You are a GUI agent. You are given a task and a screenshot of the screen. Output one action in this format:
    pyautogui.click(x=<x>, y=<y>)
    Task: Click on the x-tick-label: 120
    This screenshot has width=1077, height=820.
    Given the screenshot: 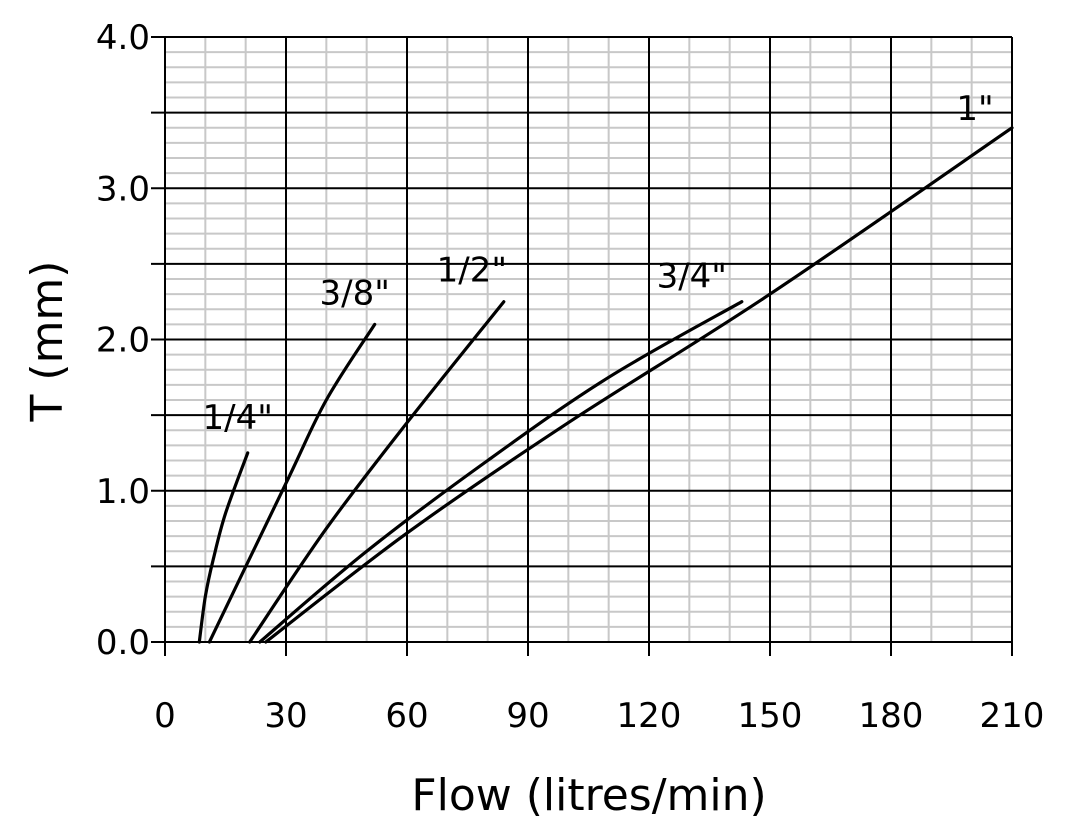 What is the action you would take?
    pyautogui.click(x=649, y=716)
    